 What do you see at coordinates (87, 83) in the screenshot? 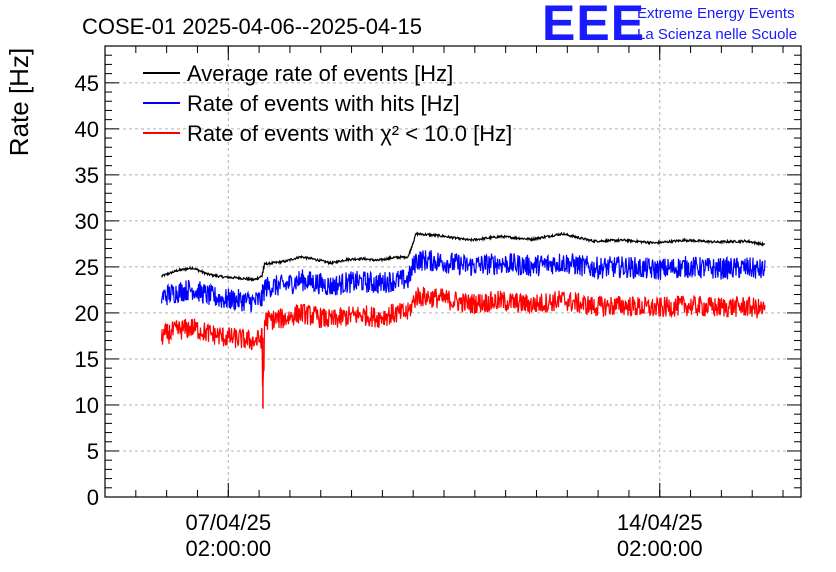
I see `y-tick-label: 45` at bounding box center [87, 83].